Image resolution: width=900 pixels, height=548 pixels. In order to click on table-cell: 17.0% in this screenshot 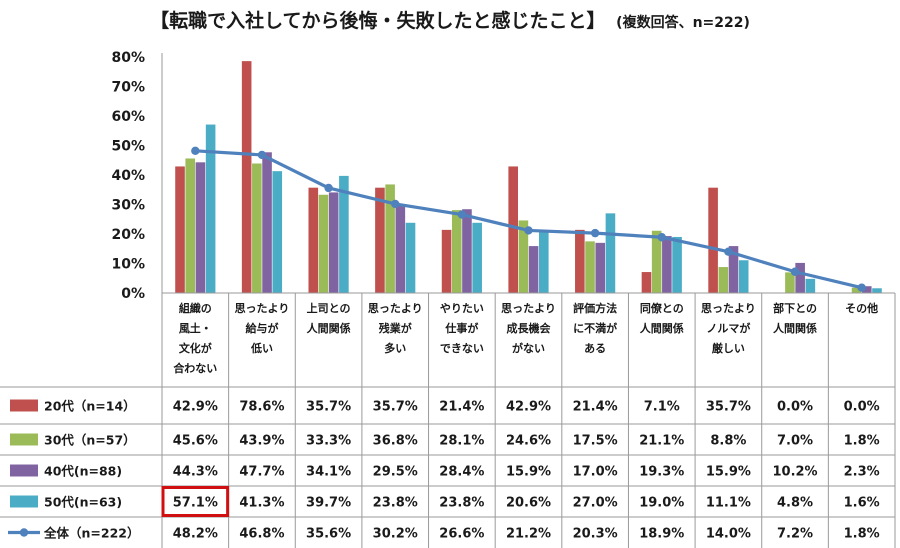, I will do `click(595, 472)`.